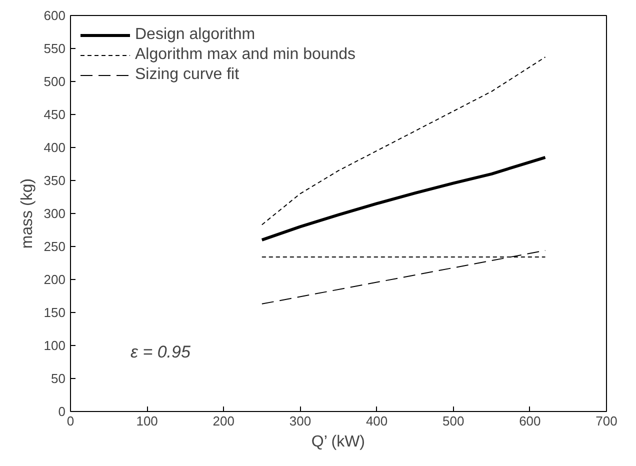 This screenshot has width=636, height=466. What do you see at coordinates (55, 312) in the screenshot?
I see `y-tick-label: 150` at bounding box center [55, 312].